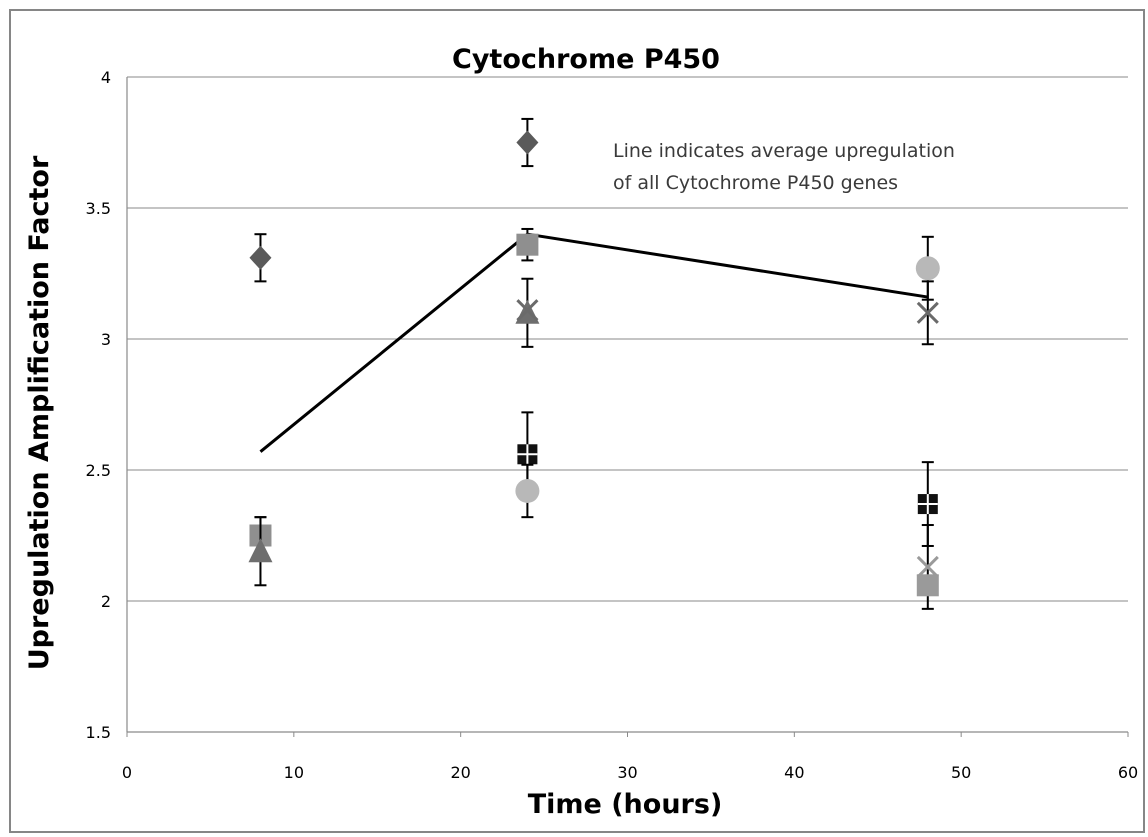 Image resolution: width=1148 pixels, height=837 pixels. What do you see at coordinates (586, 59) in the screenshot?
I see `chart-title: Cytochrome P450` at bounding box center [586, 59].